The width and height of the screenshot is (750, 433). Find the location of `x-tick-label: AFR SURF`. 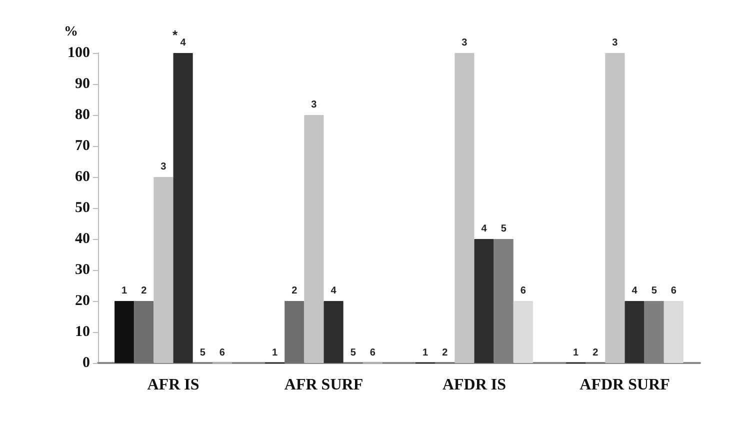

x-tick-label: AFR SURF is located at coordinates (324, 385).